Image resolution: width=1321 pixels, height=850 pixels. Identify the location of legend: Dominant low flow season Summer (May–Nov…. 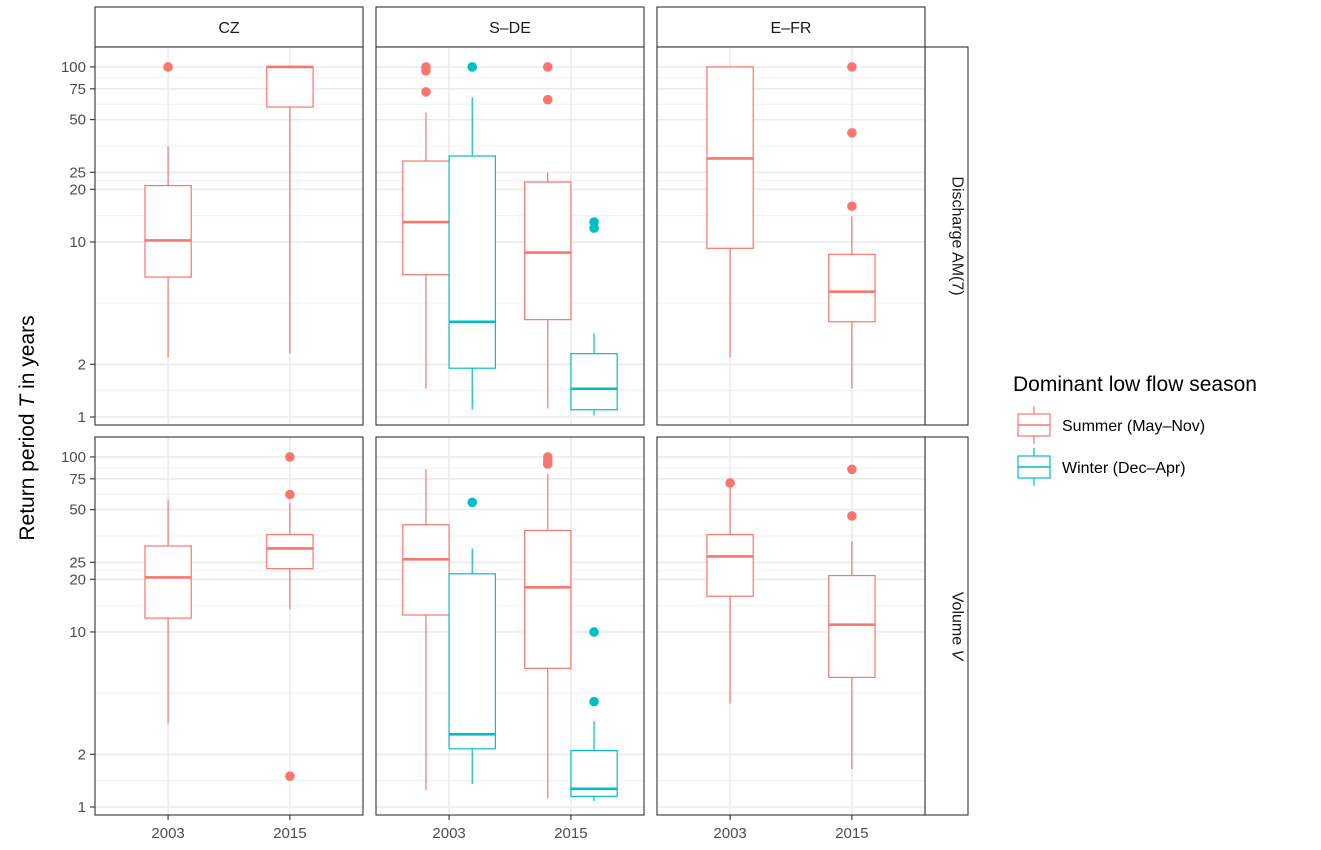
(1135, 429).